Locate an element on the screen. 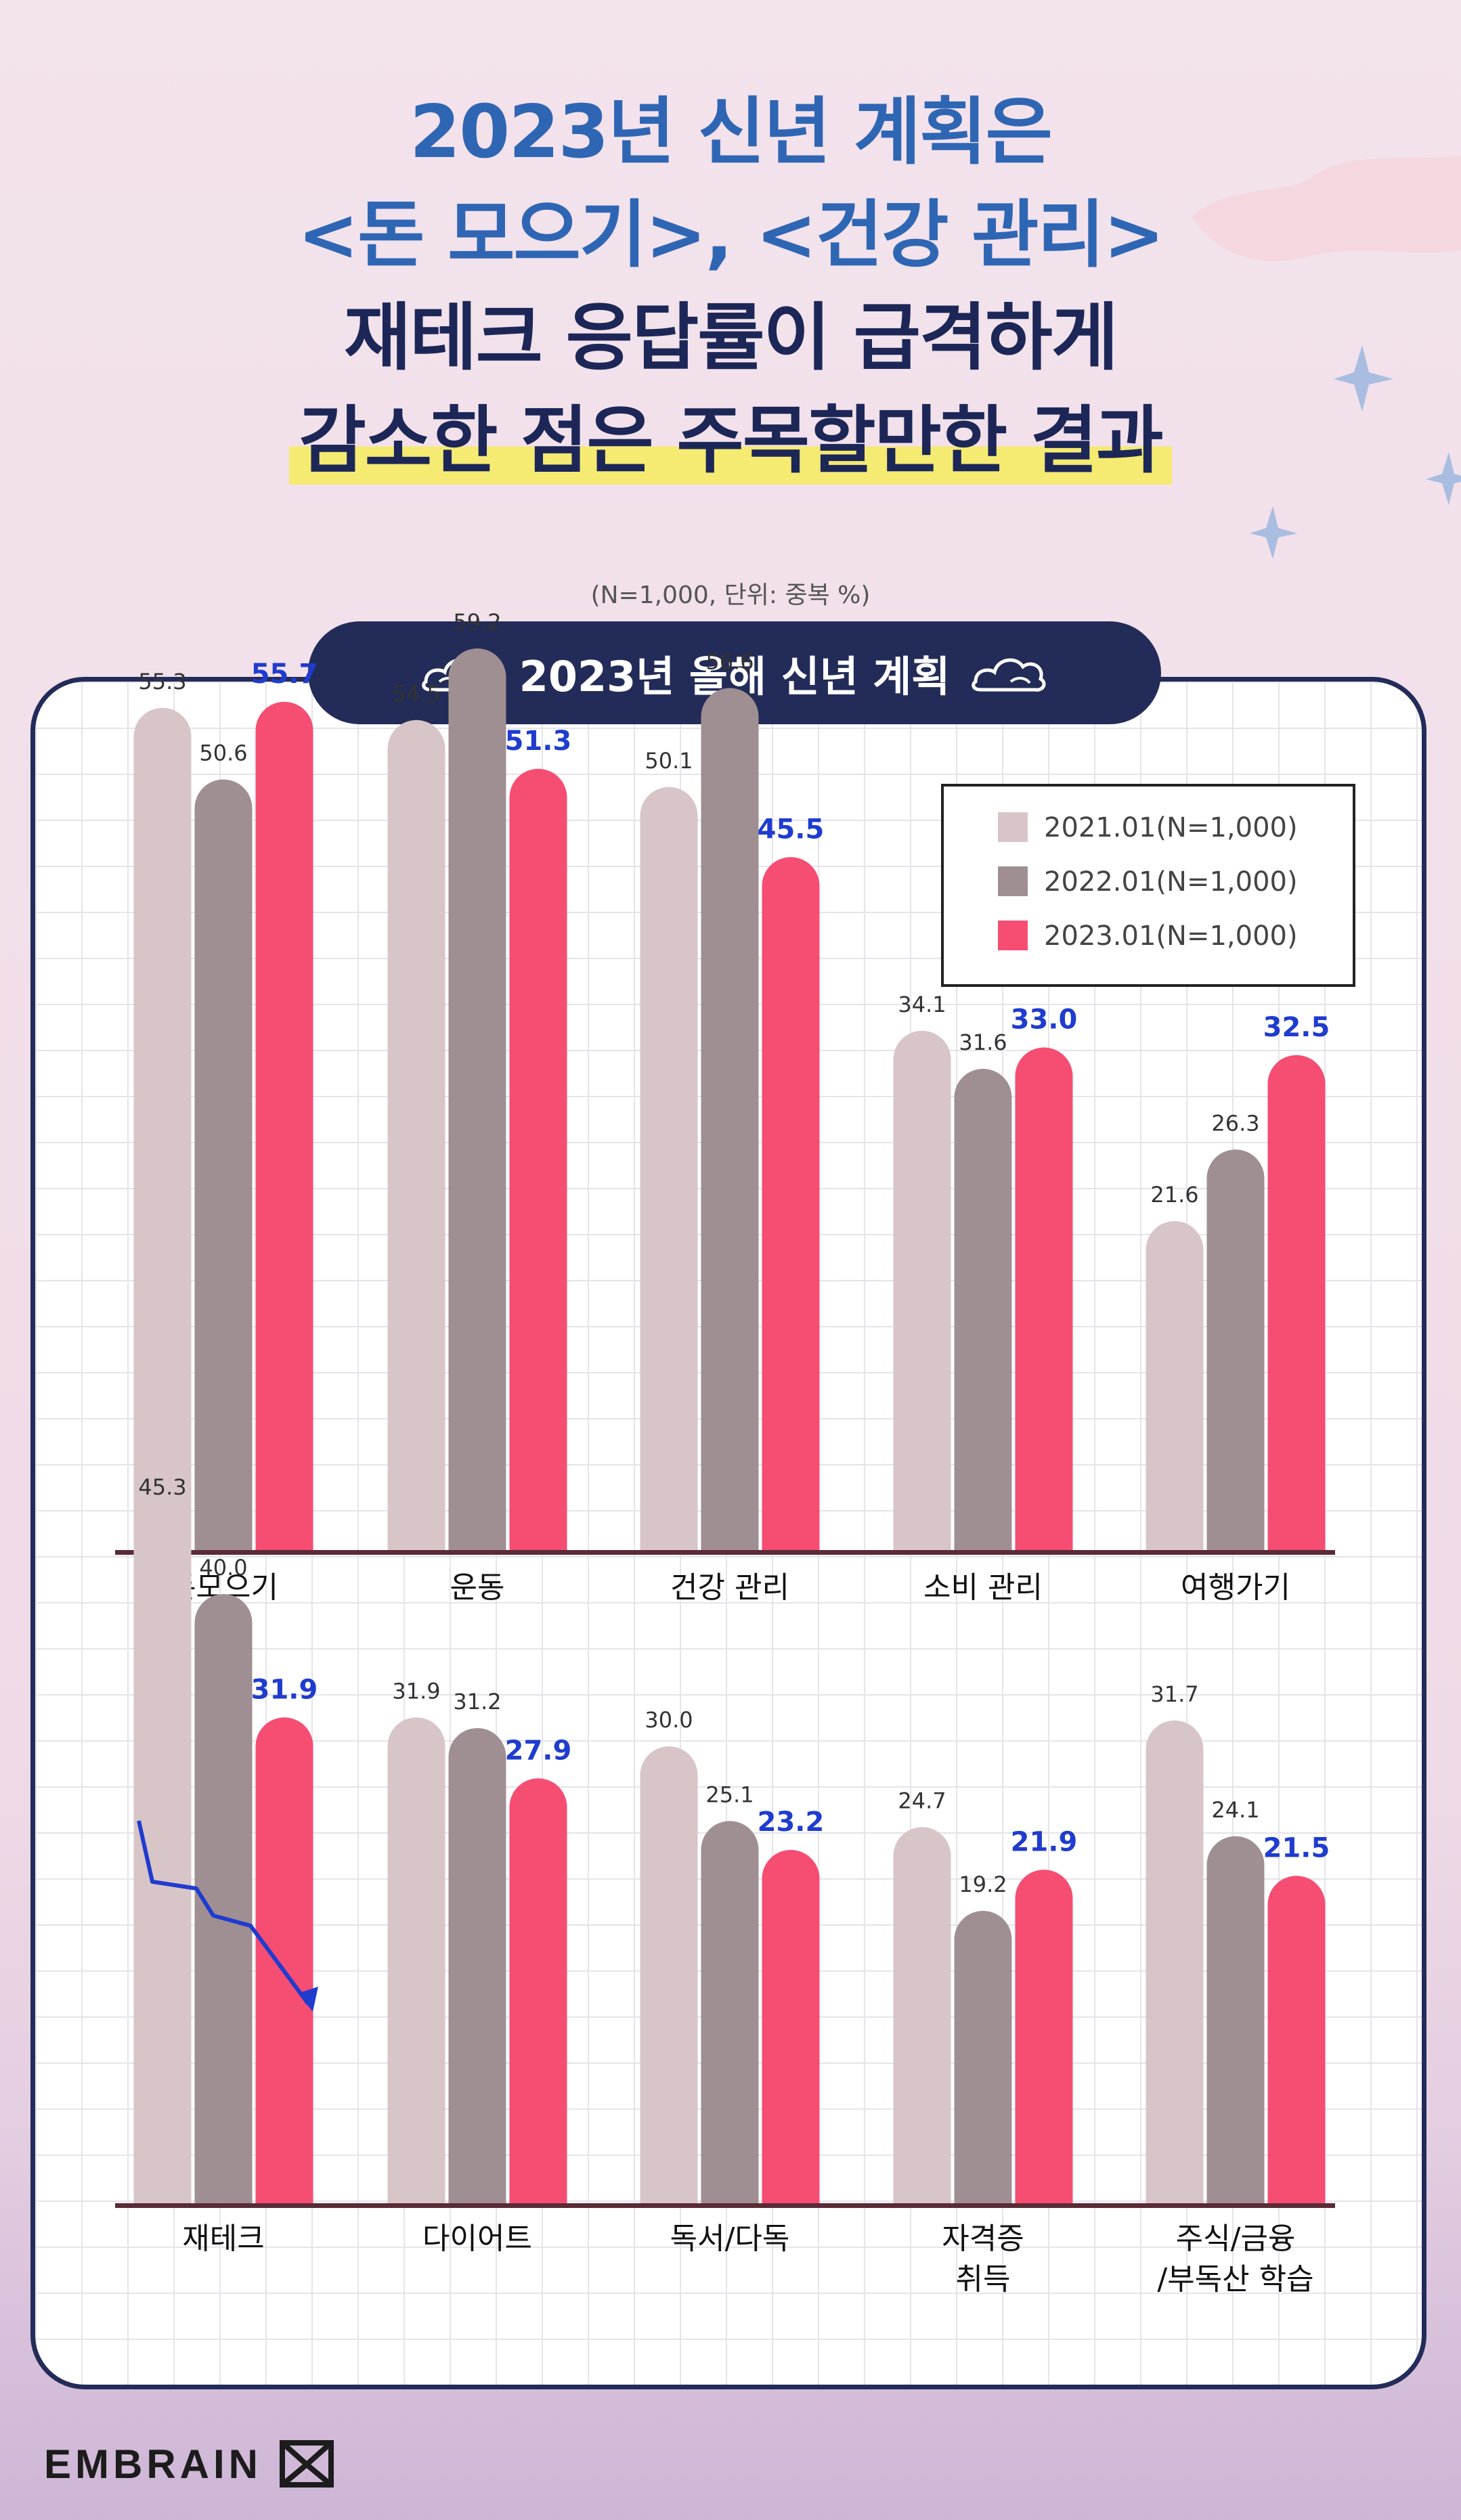 The width and height of the screenshot is (1461, 2520). category-label: 자격증 is located at coordinates (983, 2238).